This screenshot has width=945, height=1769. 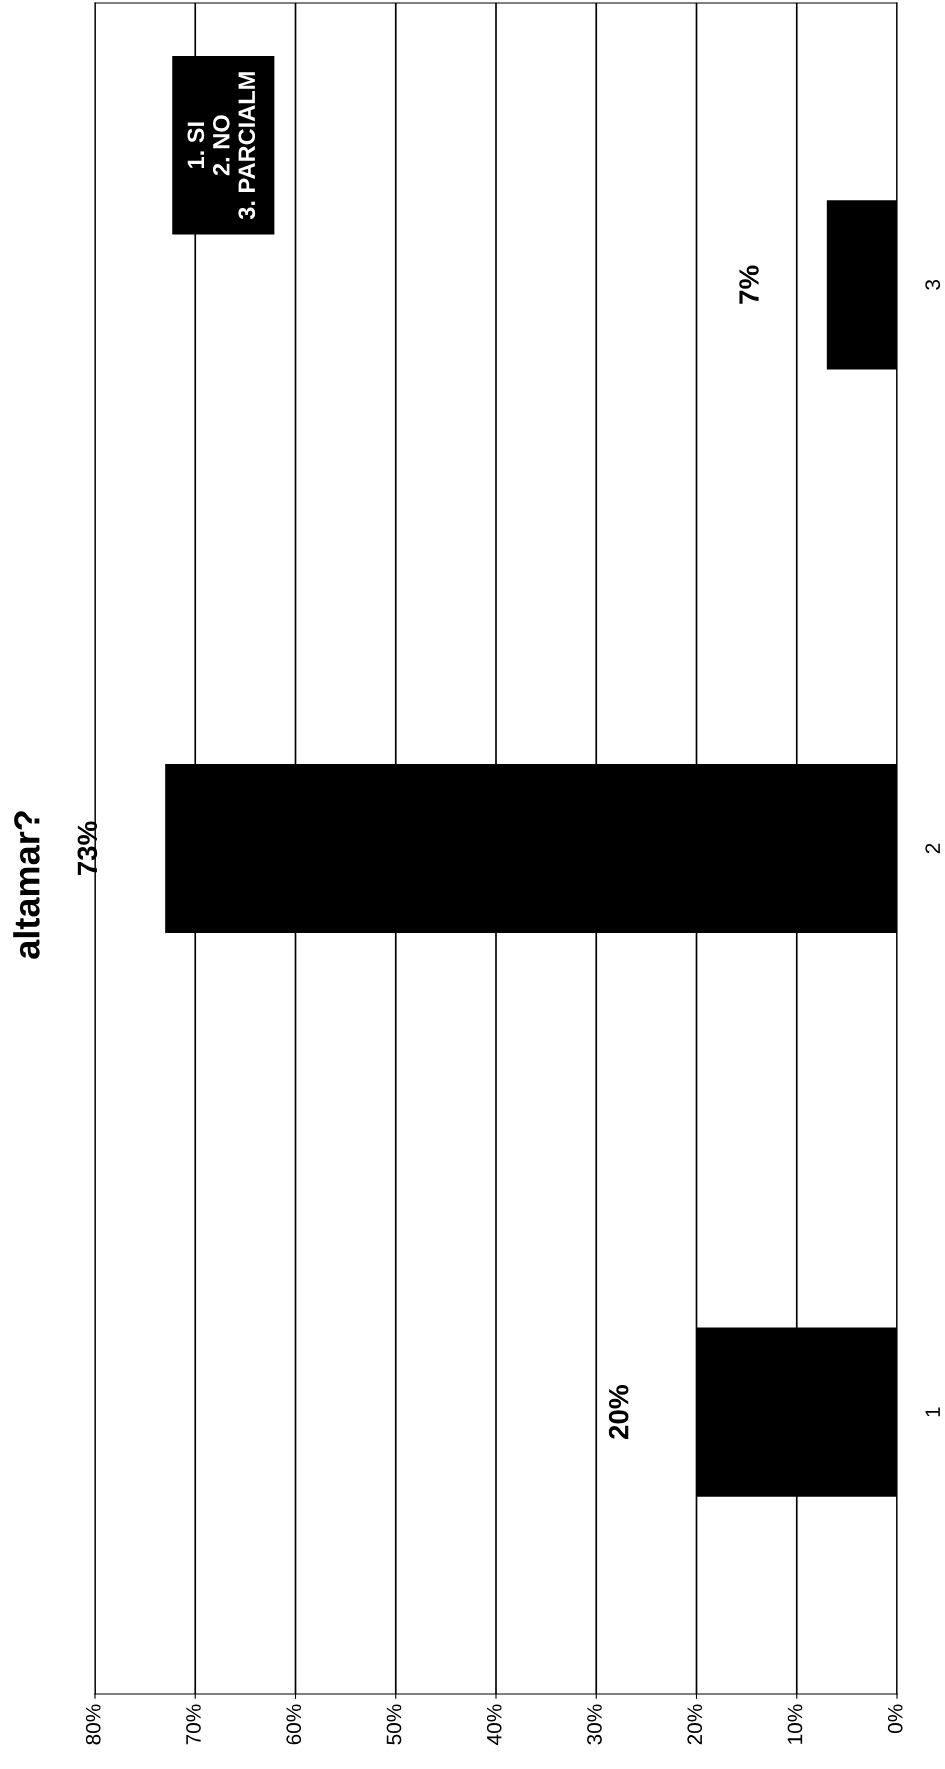 I want to click on x-tick-label: 0%, so click(x=895, y=1719).